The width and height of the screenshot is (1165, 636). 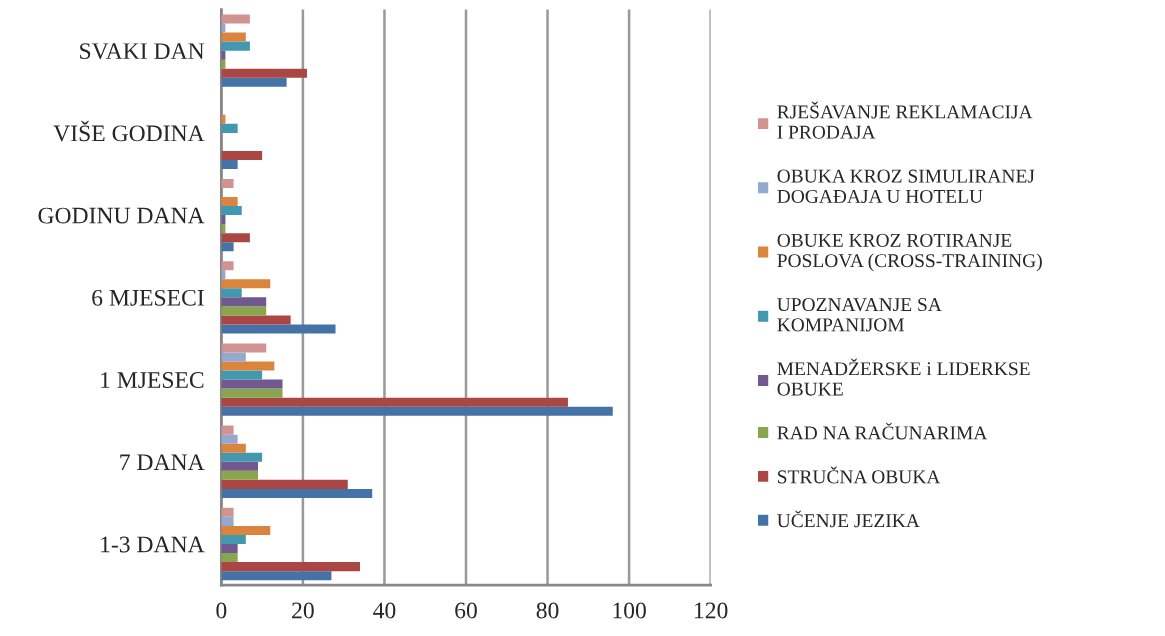 I want to click on x-tick-label: 80, so click(x=547, y=610).